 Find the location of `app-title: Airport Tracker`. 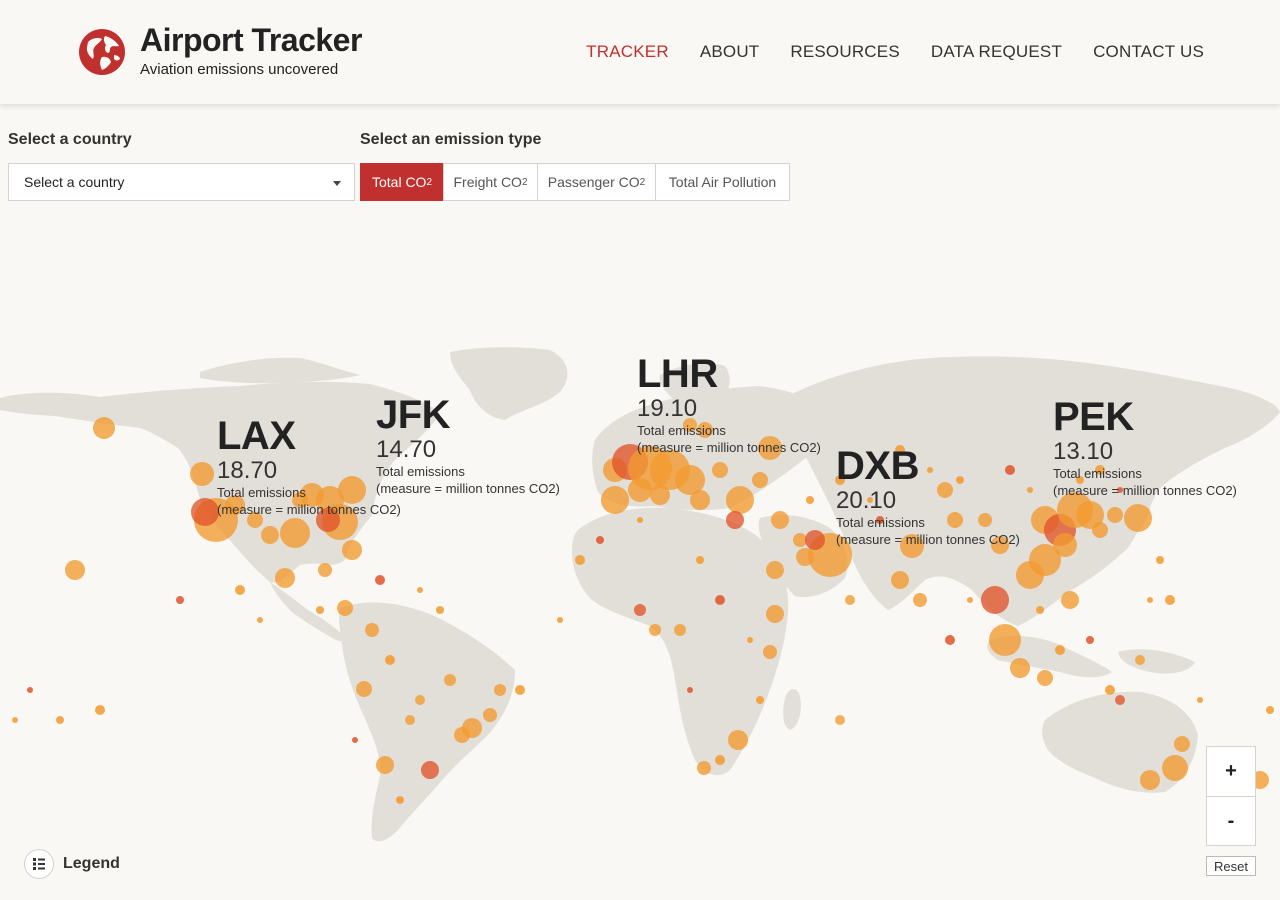

app-title: Airport Tracker is located at coordinates (251, 40).